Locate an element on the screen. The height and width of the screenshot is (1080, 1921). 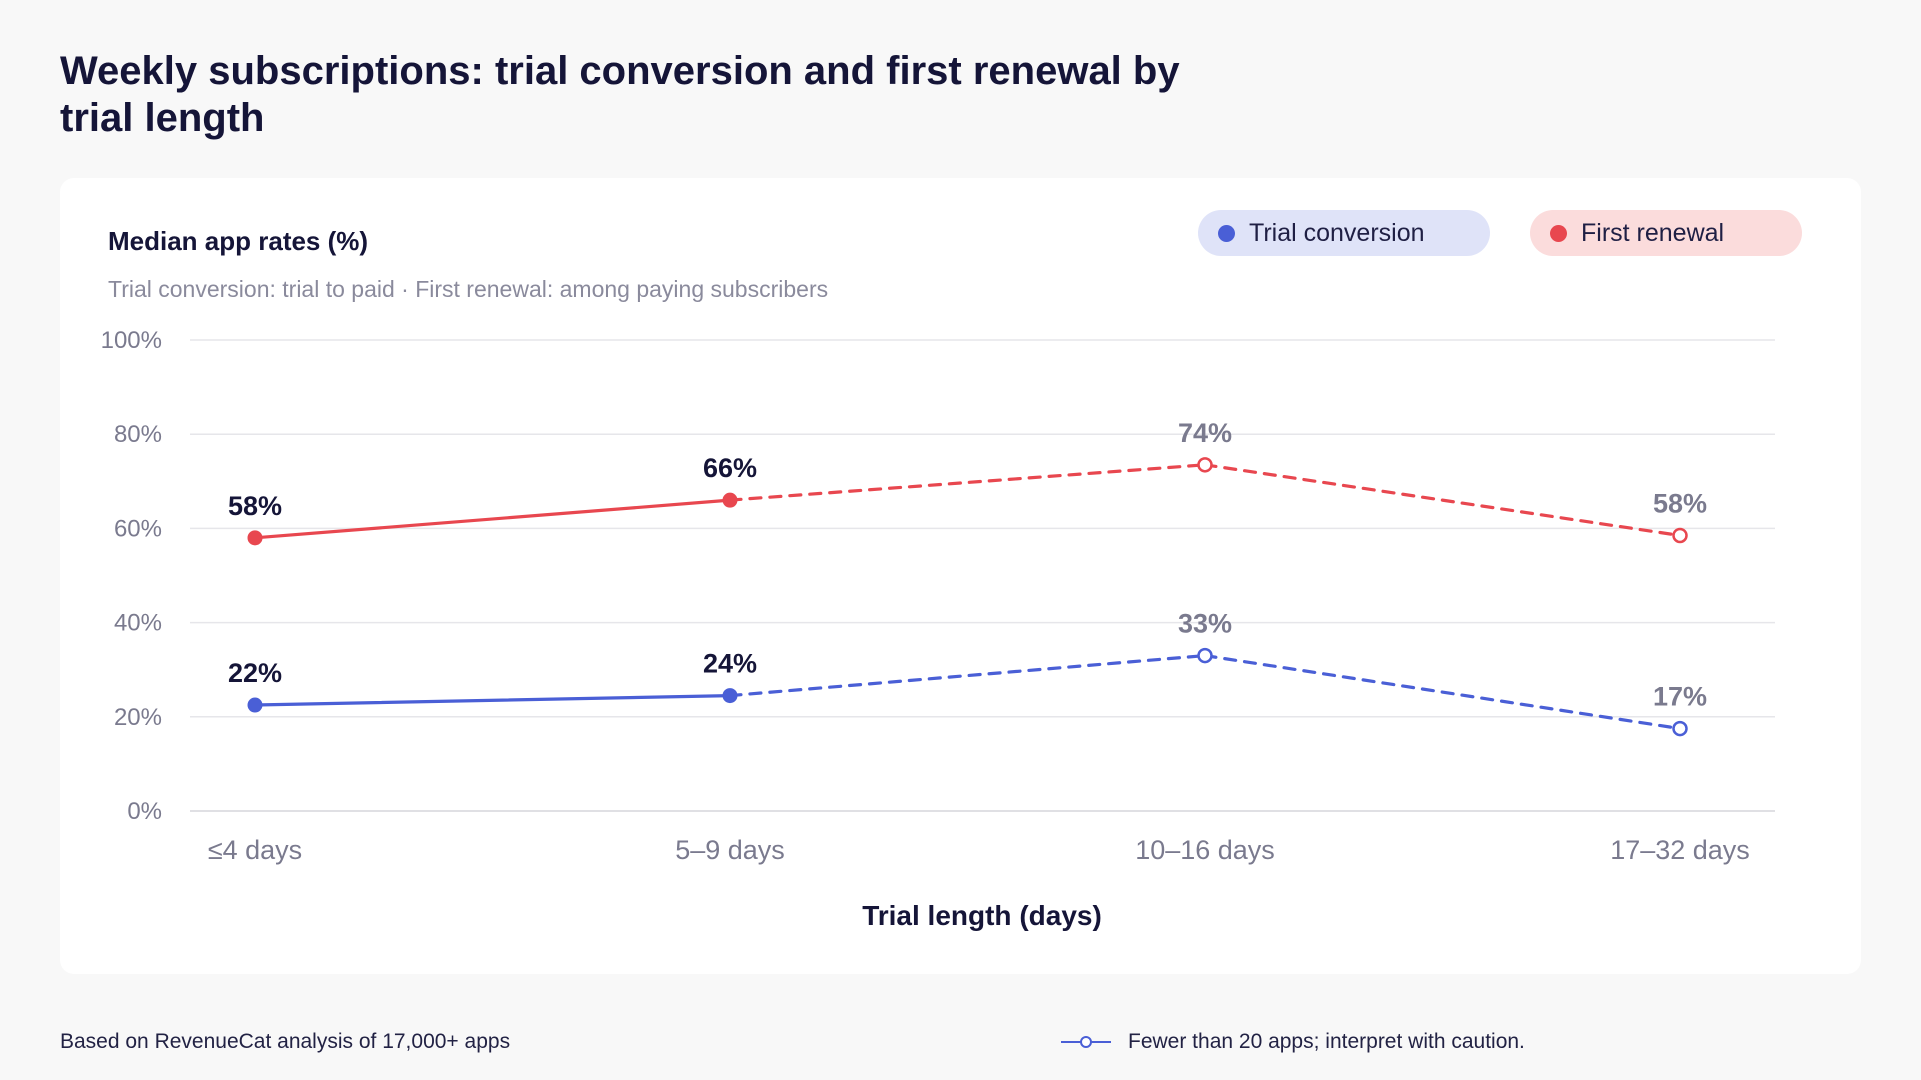
legend-label-renewal: First renewal is located at coordinates (1653, 232).